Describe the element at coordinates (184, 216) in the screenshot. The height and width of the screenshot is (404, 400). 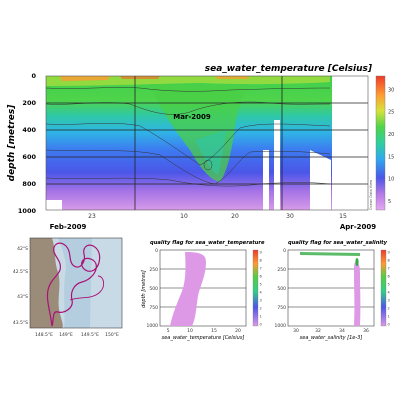
I see `x-day-tick: 10` at that location.